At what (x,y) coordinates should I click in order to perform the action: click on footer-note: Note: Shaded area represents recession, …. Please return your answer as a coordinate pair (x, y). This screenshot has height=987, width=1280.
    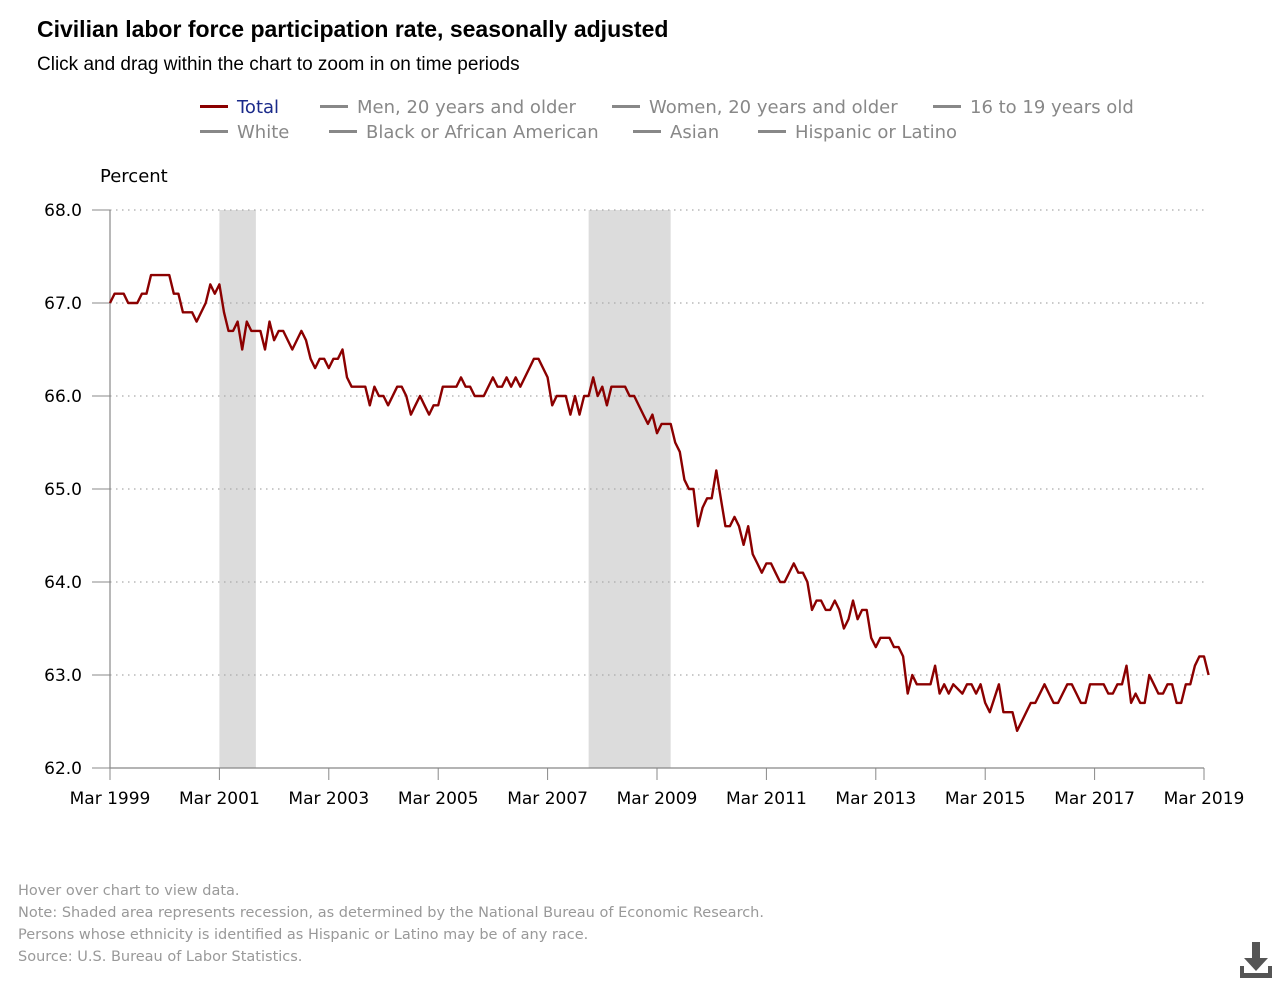
    Looking at the image, I should click on (391, 913).